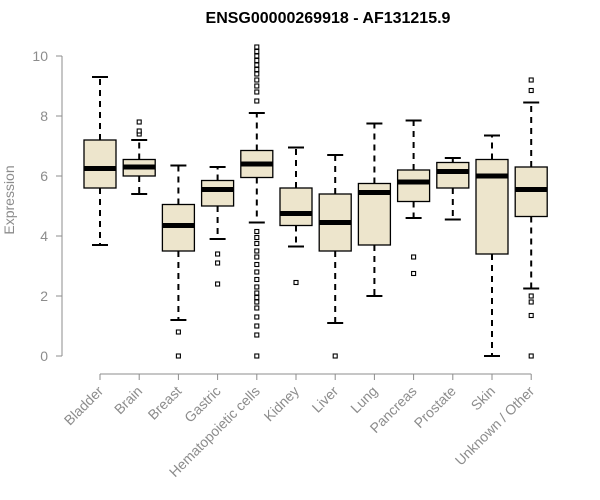  I want to click on chart-title: ENSG00000269918 - AF131215.9, so click(328, 18).